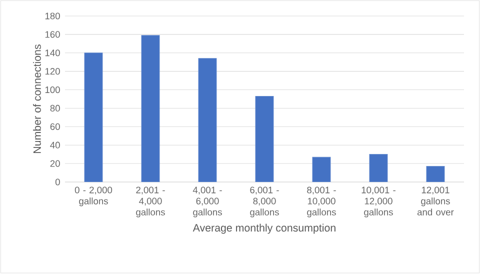  Describe the element at coordinates (57, 182) in the screenshot. I see `y-tick-label: 0` at that location.